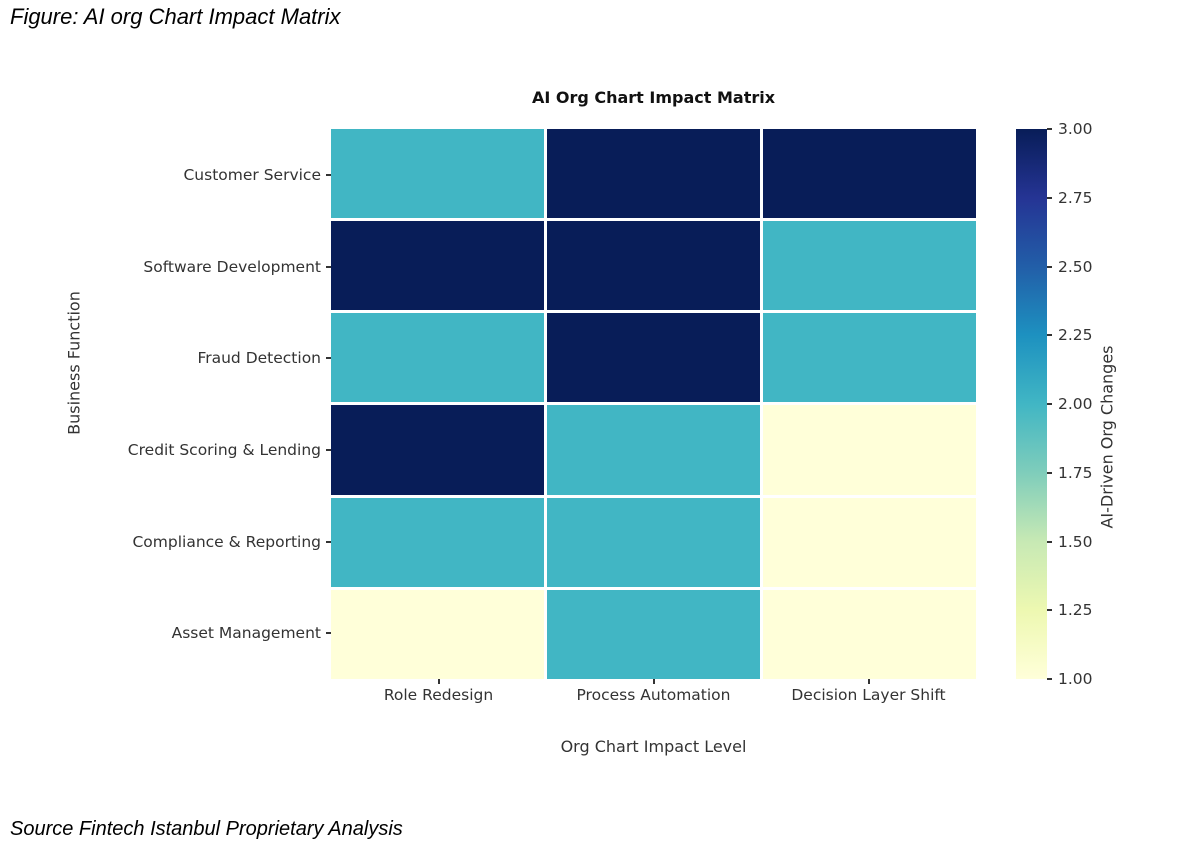  What do you see at coordinates (653, 97) in the screenshot?
I see `chart-title: AI Org Chart Impact Matrix` at bounding box center [653, 97].